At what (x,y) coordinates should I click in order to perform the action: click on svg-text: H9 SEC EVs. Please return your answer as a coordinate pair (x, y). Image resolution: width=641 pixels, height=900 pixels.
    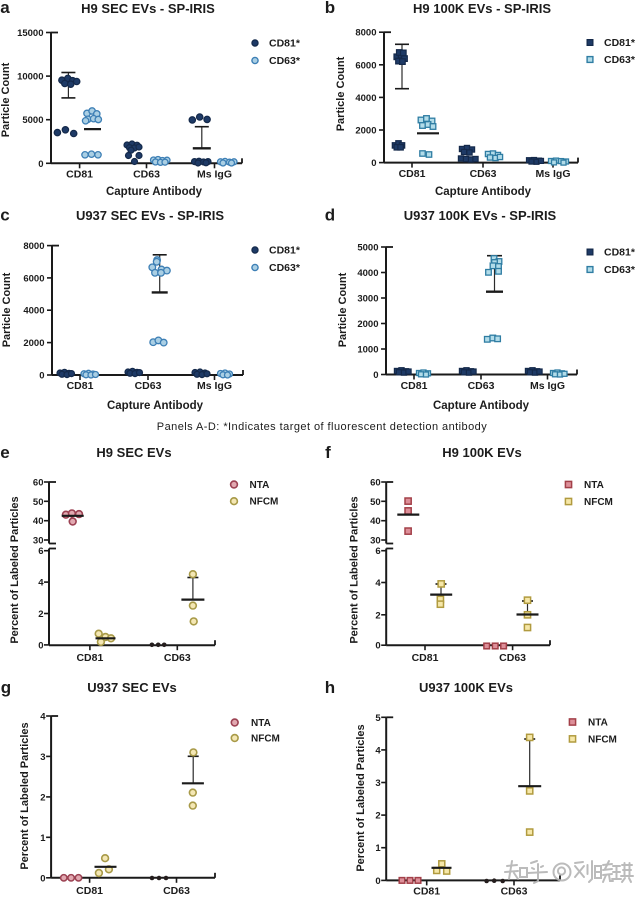
    Looking at the image, I should click on (133, 452).